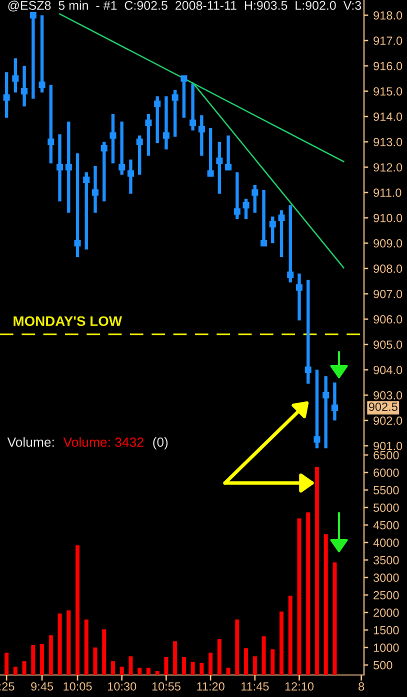 The height and width of the screenshot is (697, 407). What do you see at coordinates (388, 268) in the screenshot?
I see `y-tick-label: 908.0` at bounding box center [388, 268].